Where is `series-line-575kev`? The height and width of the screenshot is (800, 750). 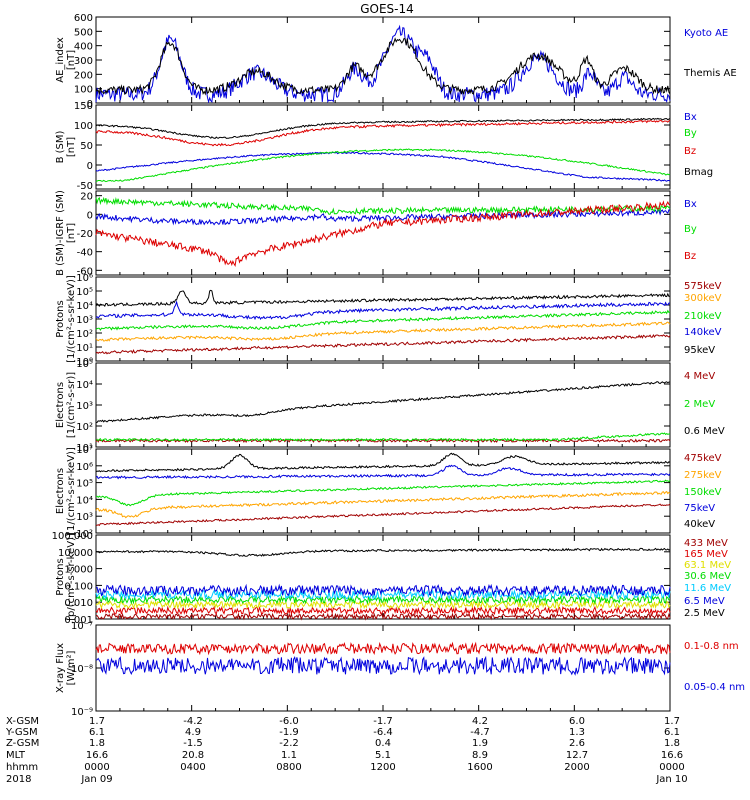 series-line-575kev is located at coordinates (383, 344).